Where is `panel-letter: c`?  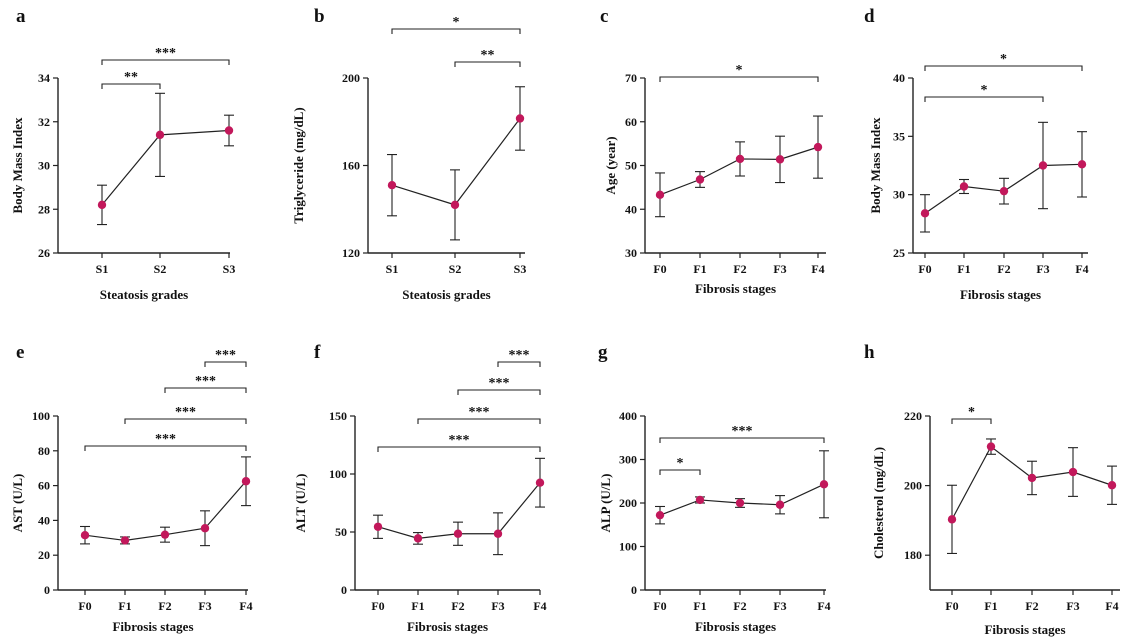 panel-letter: c is located at coordinates (604, 16).